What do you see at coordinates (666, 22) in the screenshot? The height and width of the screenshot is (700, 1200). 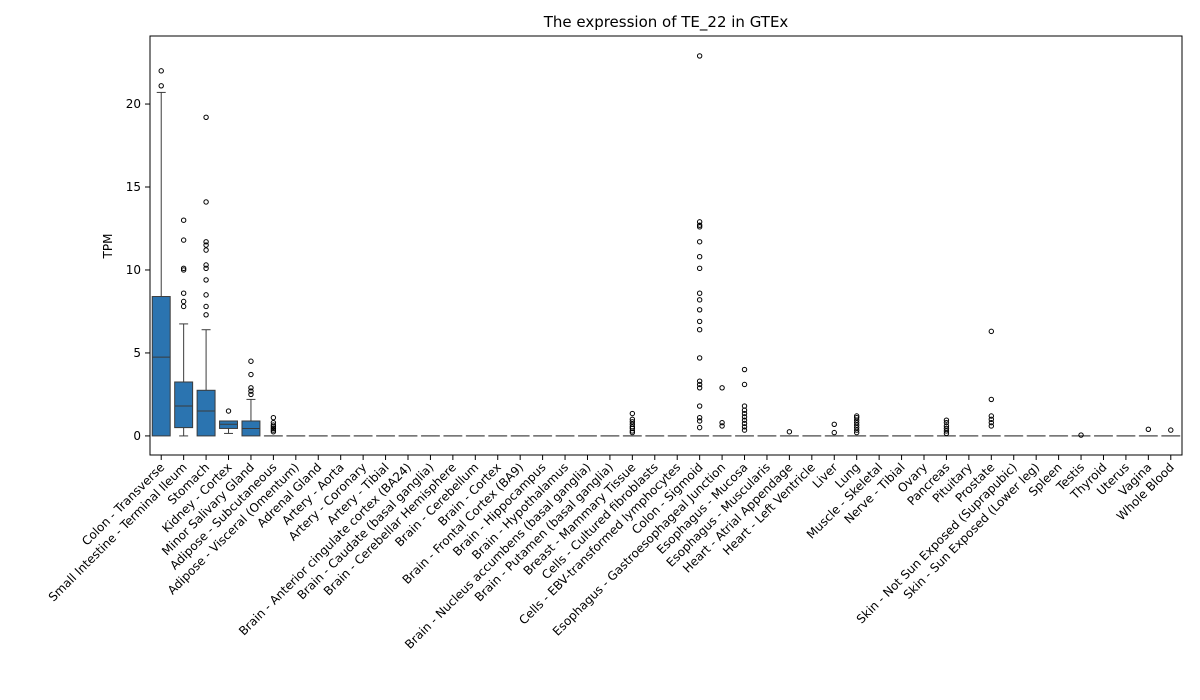 I see `chart-title: The expression of TE_22 in GTEx` at bounding box center [666, 22].